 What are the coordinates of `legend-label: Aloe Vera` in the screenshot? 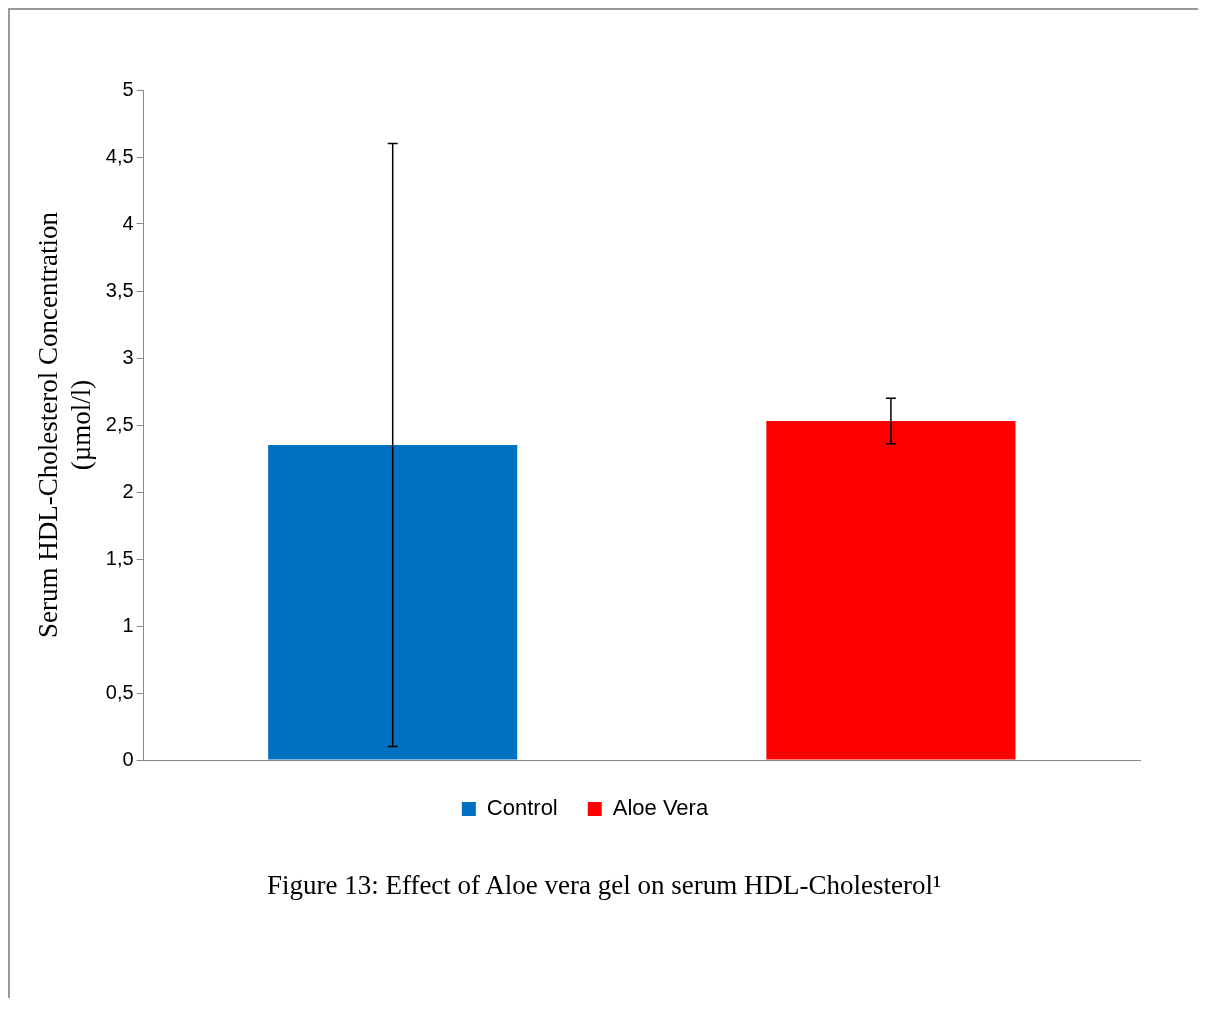 It's located at (660, 808).